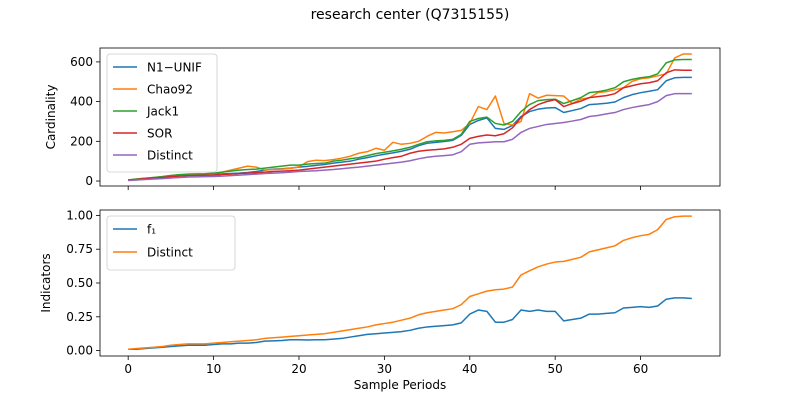  I want to click on x-tick-label-1-0: 0, so click(128, 369).